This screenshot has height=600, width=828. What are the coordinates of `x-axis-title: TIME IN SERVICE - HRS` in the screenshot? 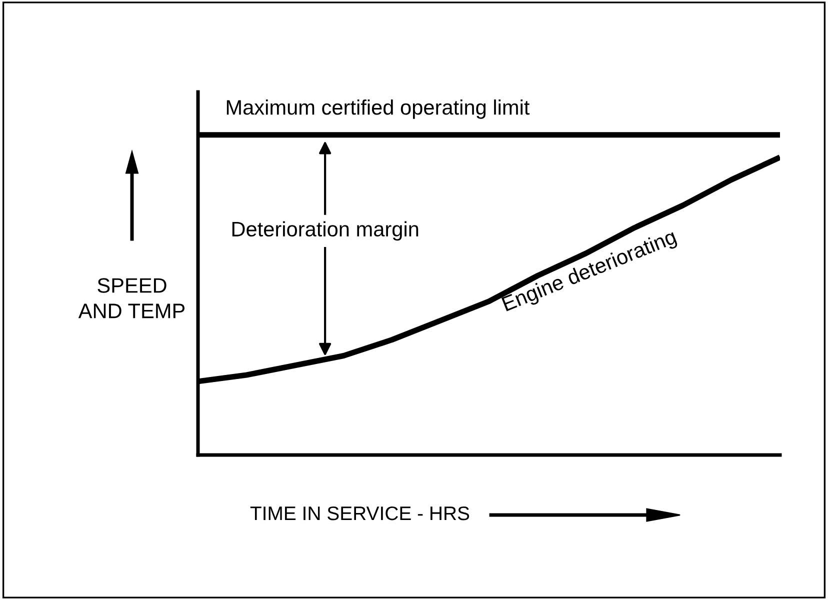 It's located at (360, 513).